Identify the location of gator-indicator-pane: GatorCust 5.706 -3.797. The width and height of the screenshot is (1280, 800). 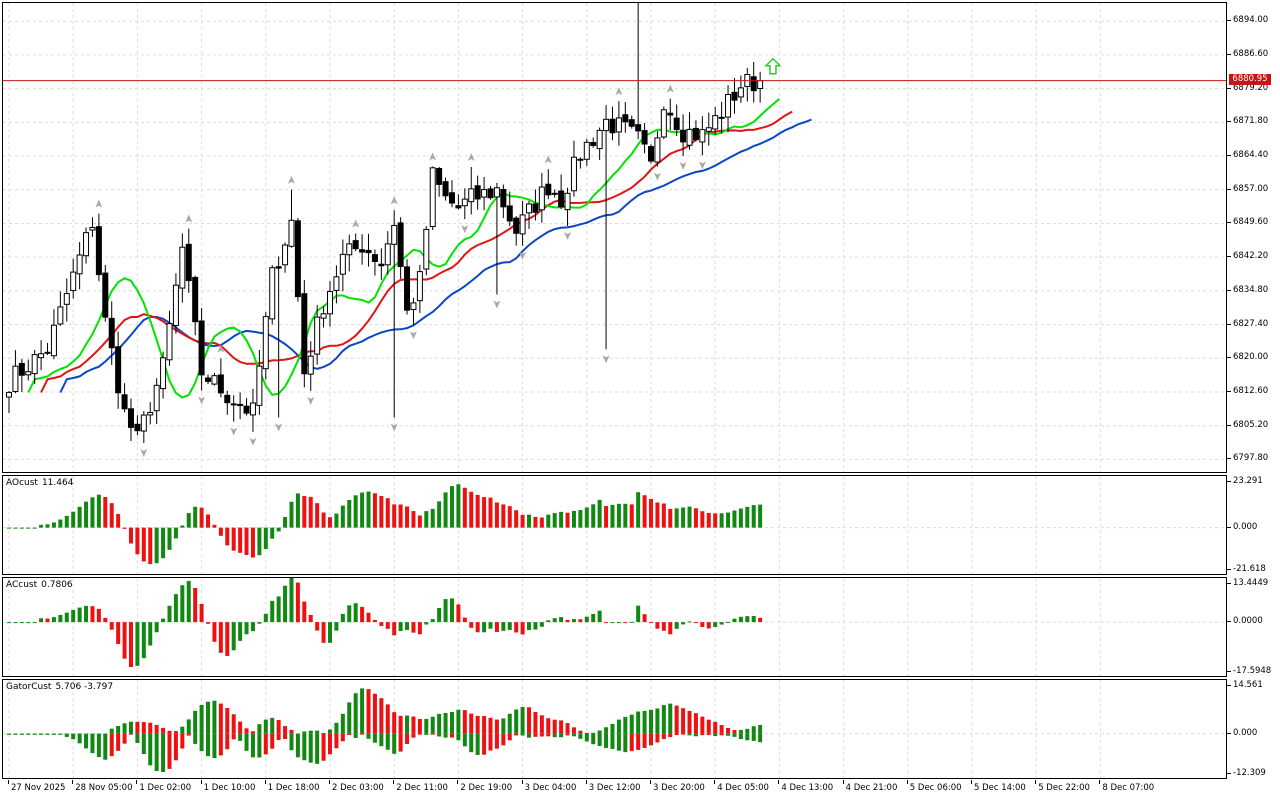
(614, 729).